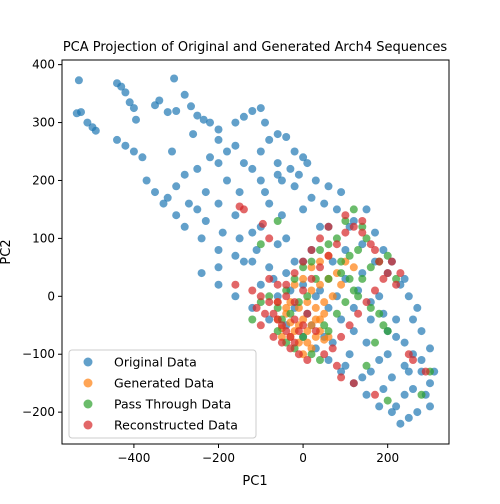 The image size is (500, 504). I want to click on x-axis-label: PC1, so click(254, 481).